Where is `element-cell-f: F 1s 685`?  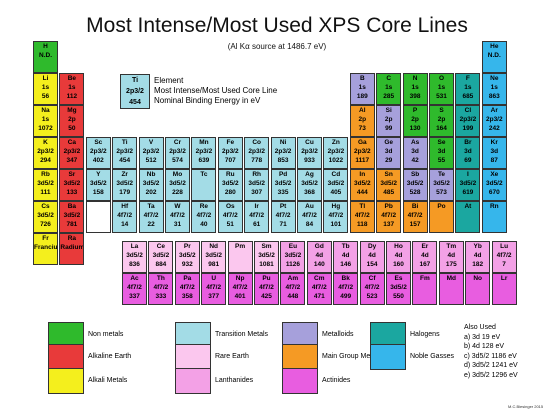
element-cell-f: F 1s 685 is located at coordinates (468, 89).